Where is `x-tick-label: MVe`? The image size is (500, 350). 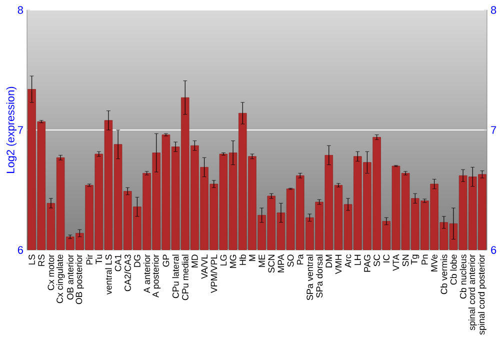
x-tick-label: MVe is located at coordinates (434, 263).